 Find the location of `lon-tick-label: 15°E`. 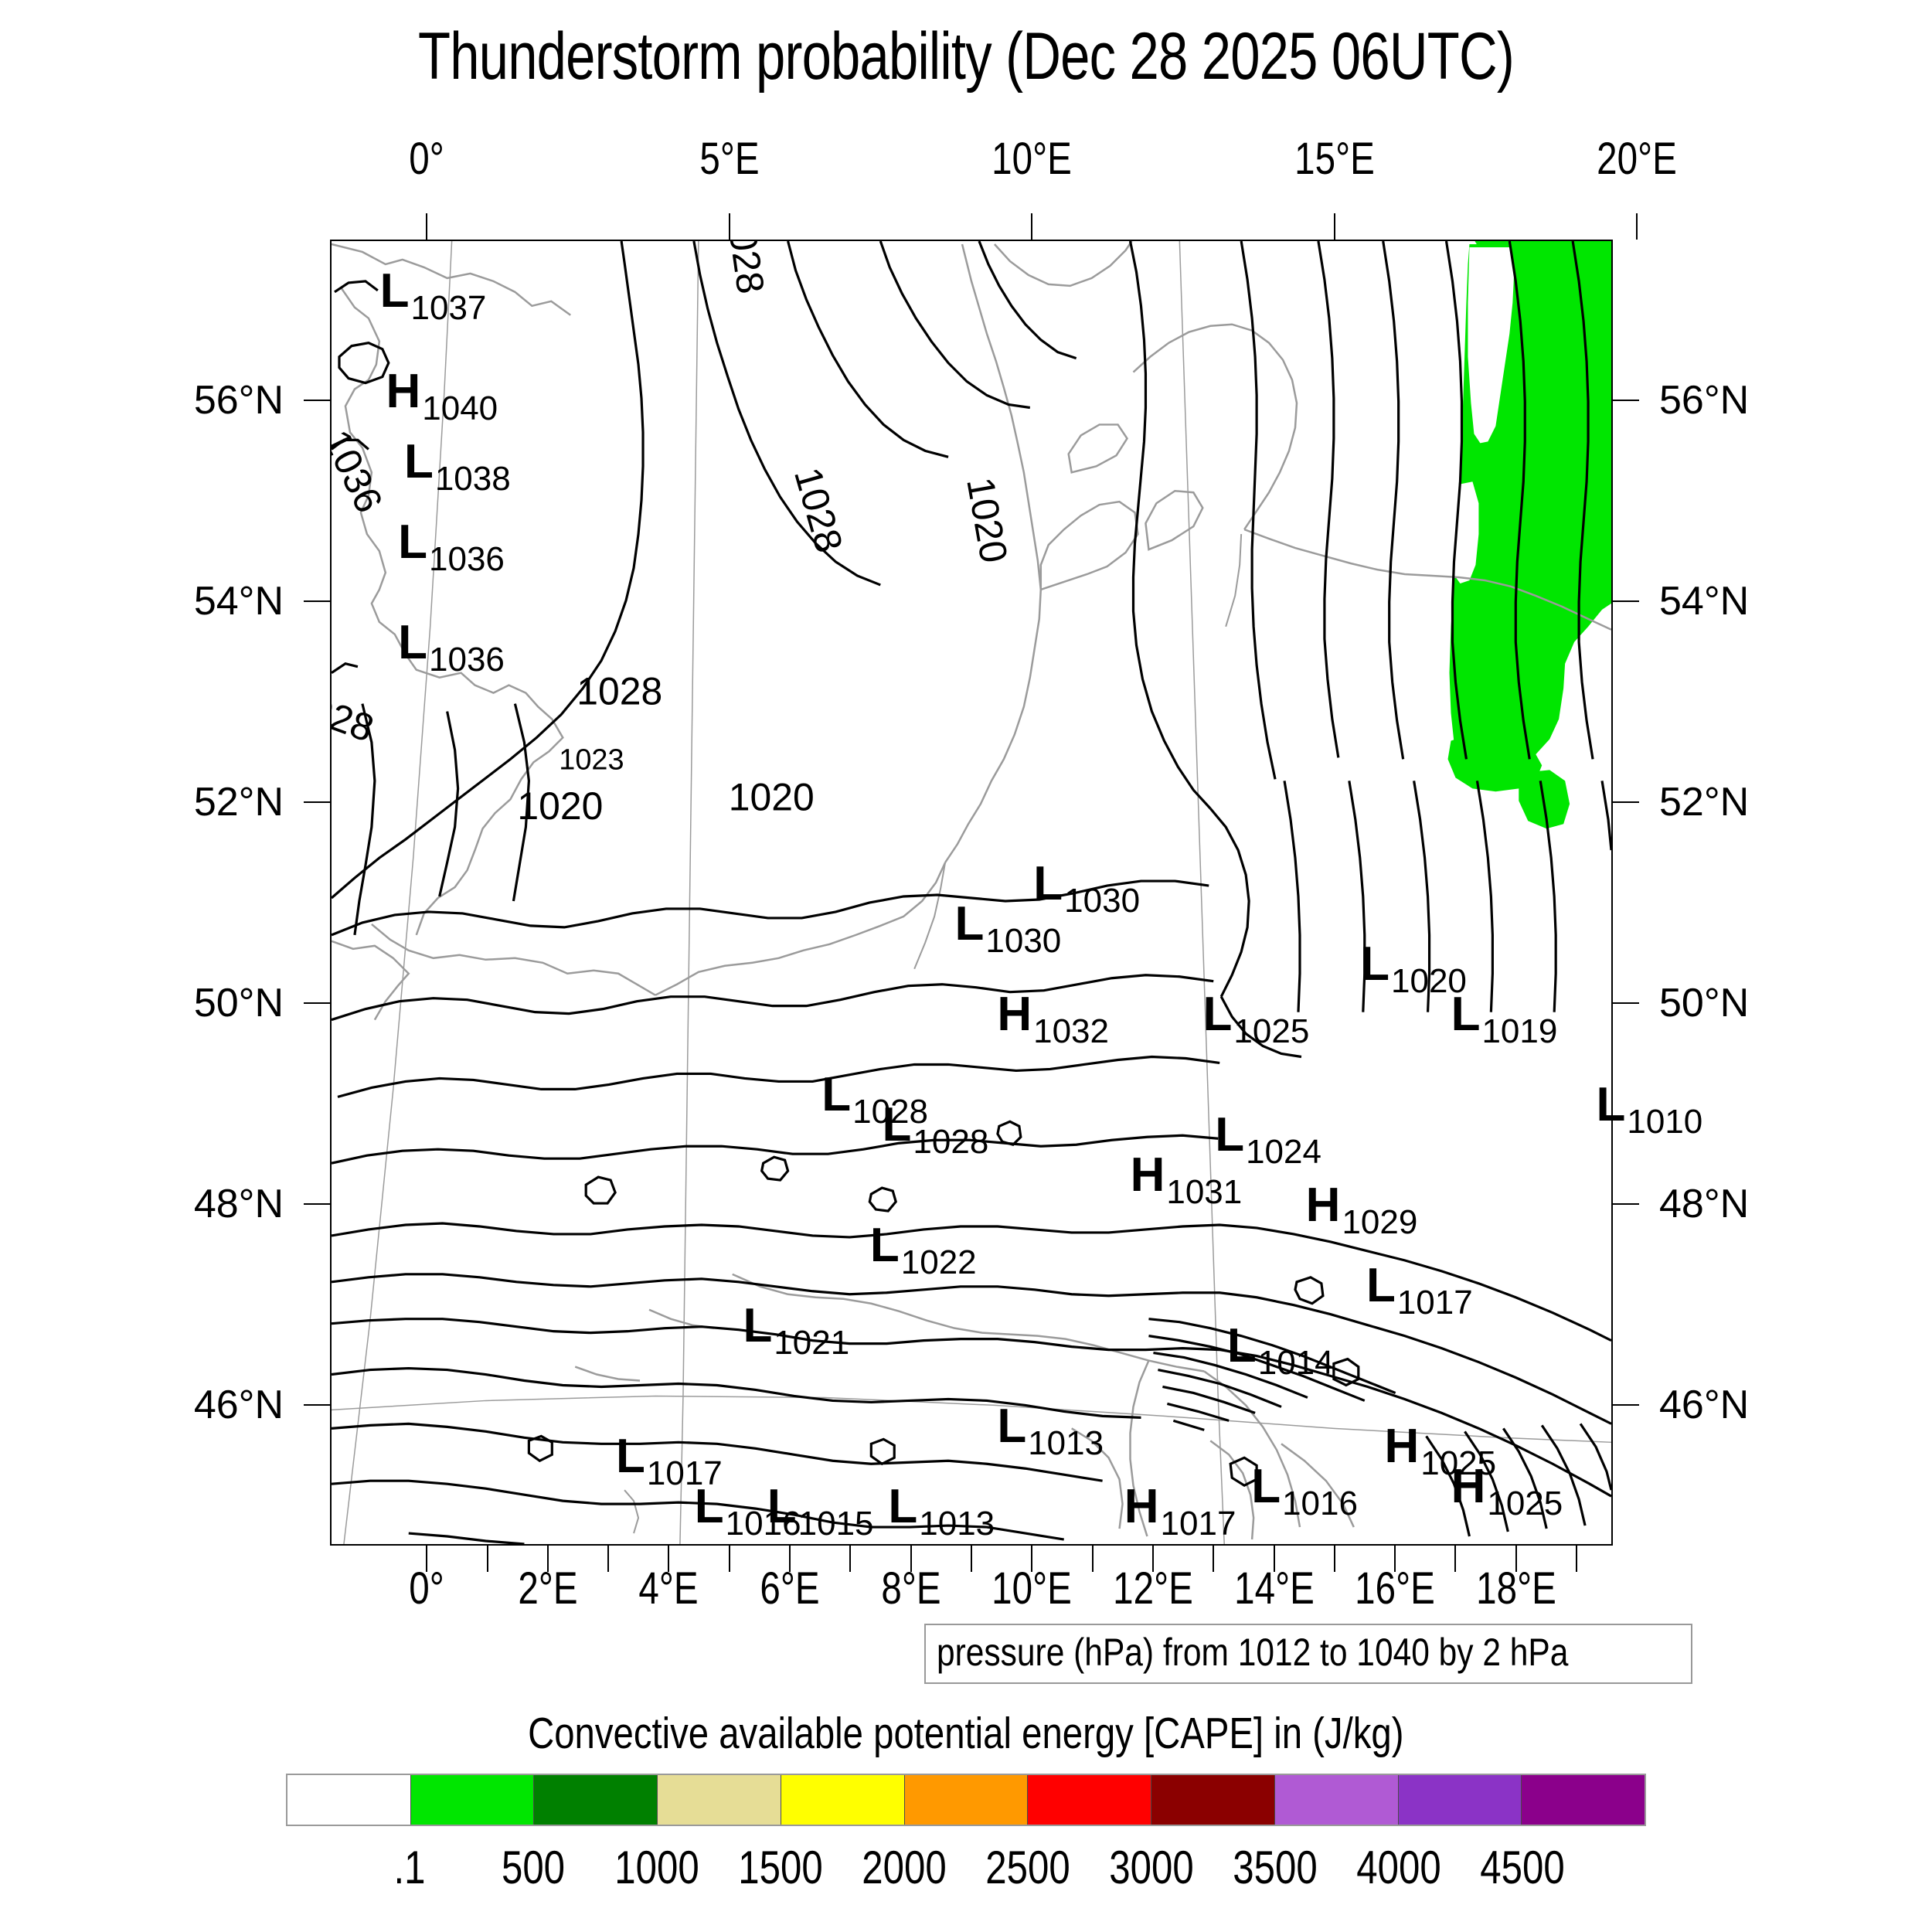

lon-tick-label: 15°E is located at coordinates (1334, 159).